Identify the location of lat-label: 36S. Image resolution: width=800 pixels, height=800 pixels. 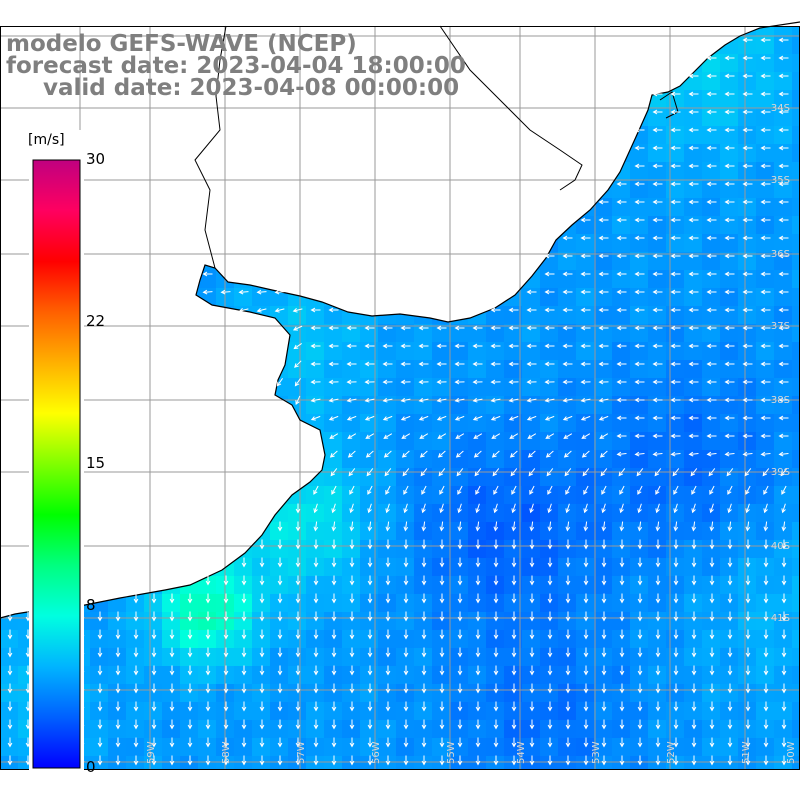
(780, 254).